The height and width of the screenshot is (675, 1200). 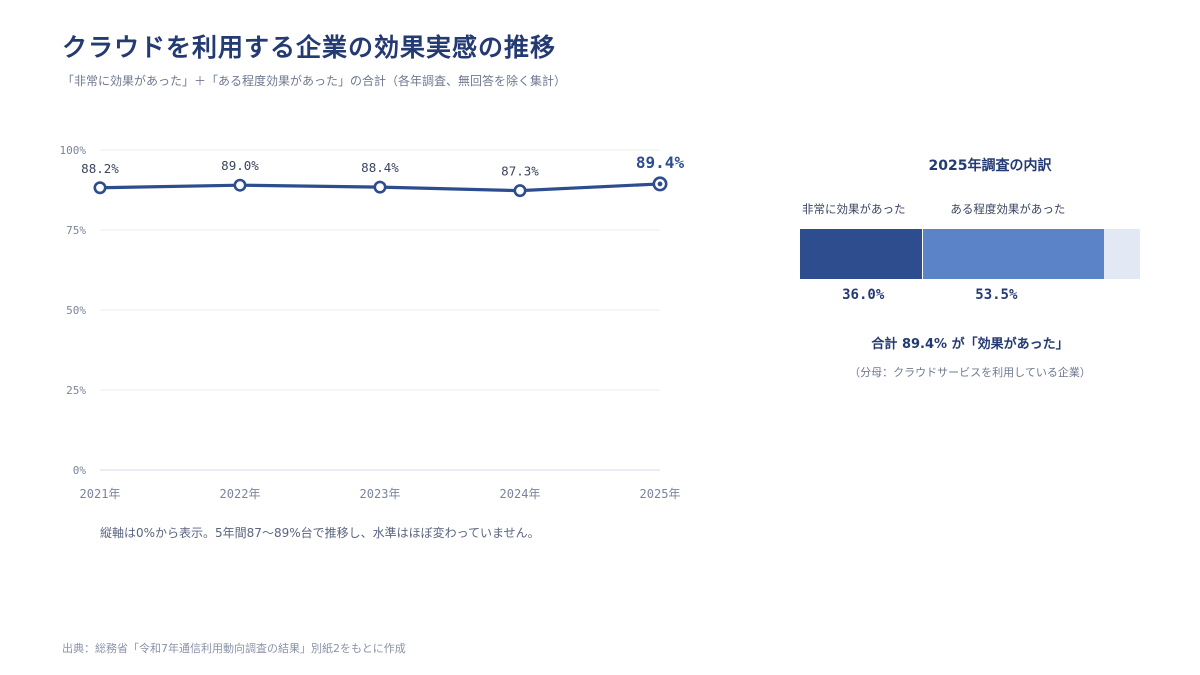 What do you see at coordinates (73, 150) in the screenshot?
I see `y-tick-label: 100%` at bounding box center [73, 150].